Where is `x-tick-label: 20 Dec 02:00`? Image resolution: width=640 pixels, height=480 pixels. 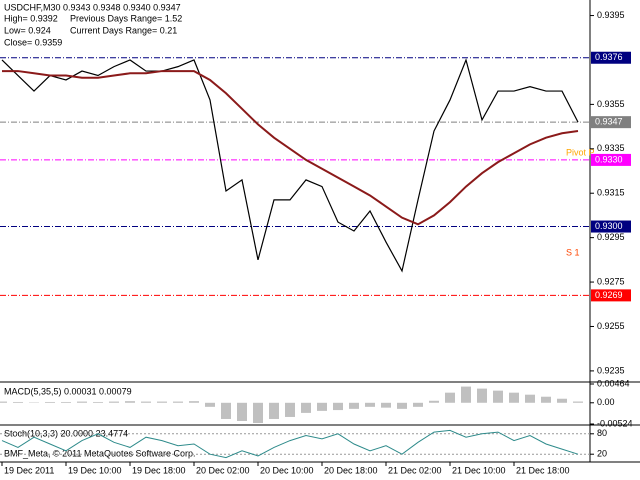 x-tick-label: 20 Dec 02:00 is located at coordinates (223, 470).